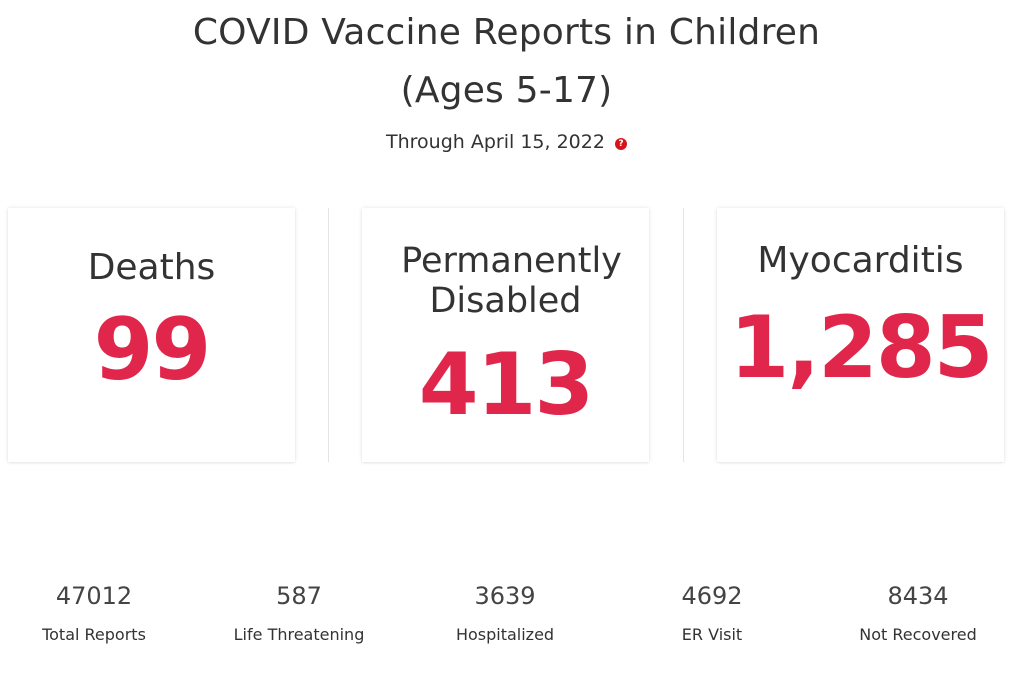 The width and height of the screenshot is (1013, 675). Describe the element at coordinates (918, 596) in the screenshot. I see `stat-not-recovered-value: 8434` at that location.